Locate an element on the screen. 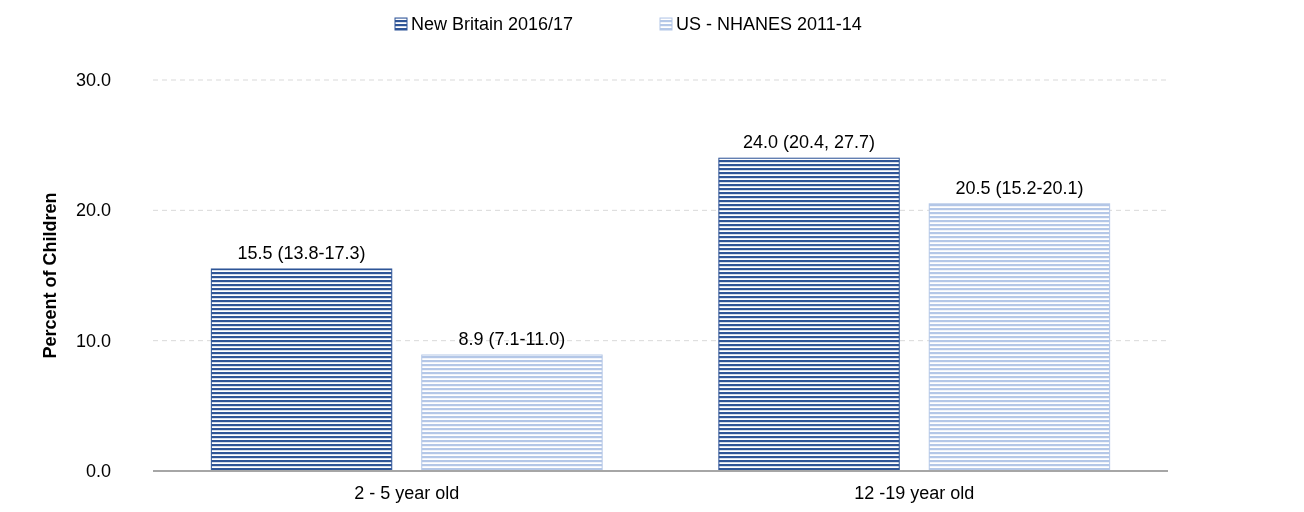 The height and width of the screenshot is (512, 1304). y-tick-label: 0.0 is located at coordinates (98, 471).